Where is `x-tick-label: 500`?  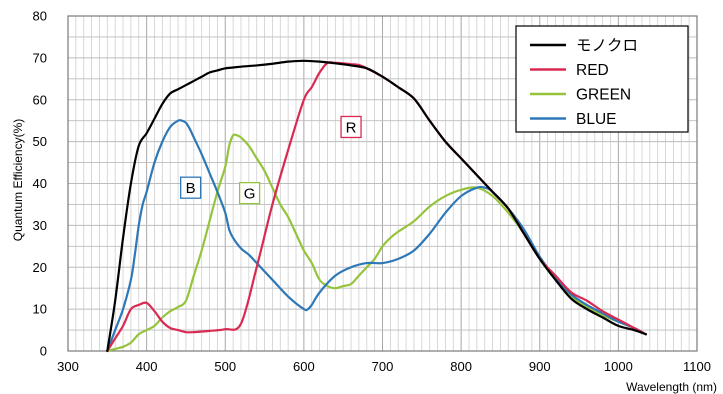 x-tick-label: 500 is located at coordinates (225, 366).